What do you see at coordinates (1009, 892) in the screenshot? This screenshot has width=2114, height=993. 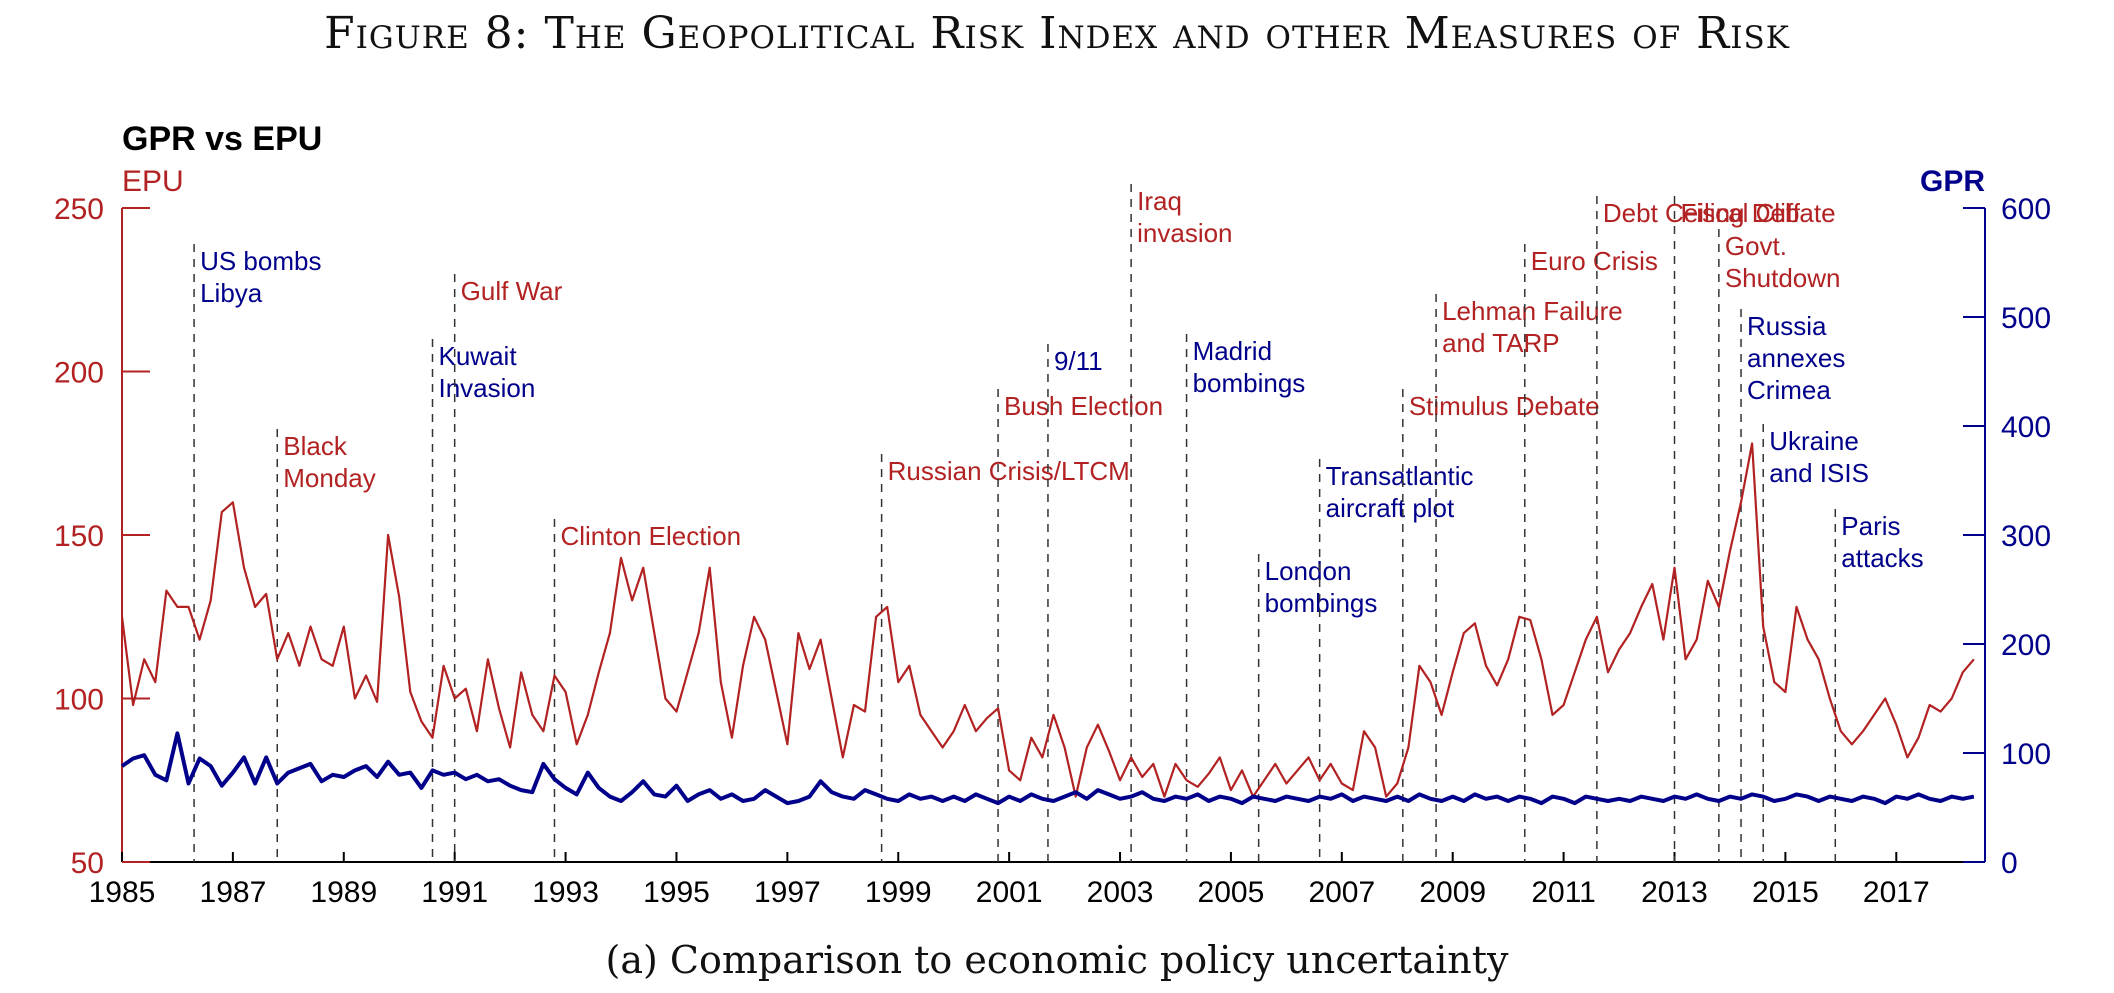 I see `x-tick-label: 2001` at bounding box center [1009, 892].